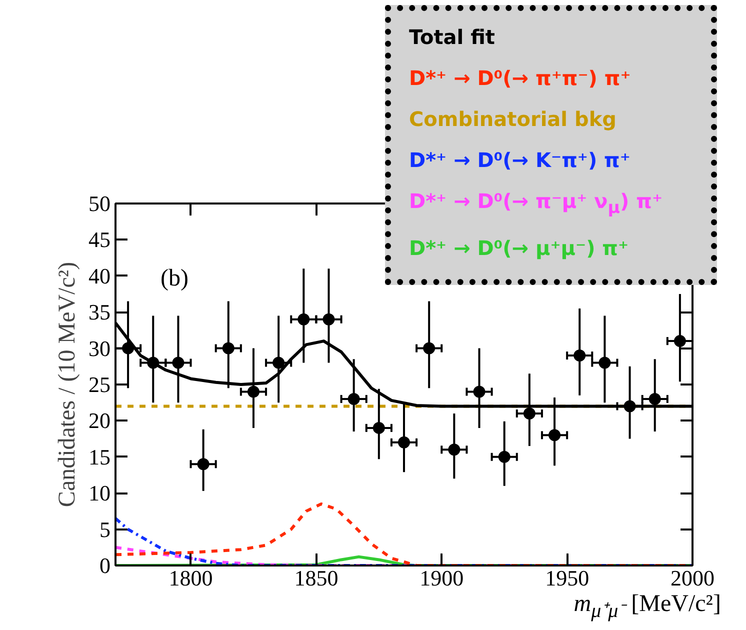 The image size is (746, 630). What do you see at coordinates (99, 239) in the screenshot?
I see `y-tick-label: 45` at bounding box center [99, 239].